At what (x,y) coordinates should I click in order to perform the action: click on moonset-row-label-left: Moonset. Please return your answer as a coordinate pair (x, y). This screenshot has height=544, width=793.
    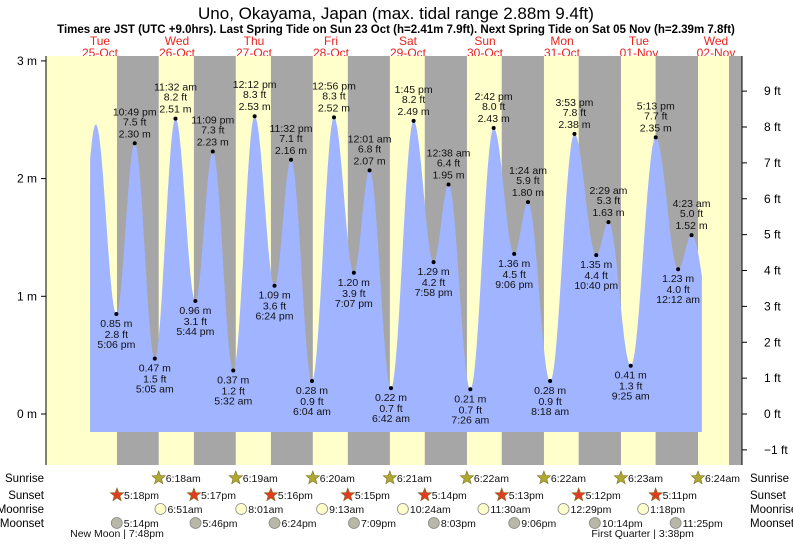
    Looking at the image, I should click on (22, 524).